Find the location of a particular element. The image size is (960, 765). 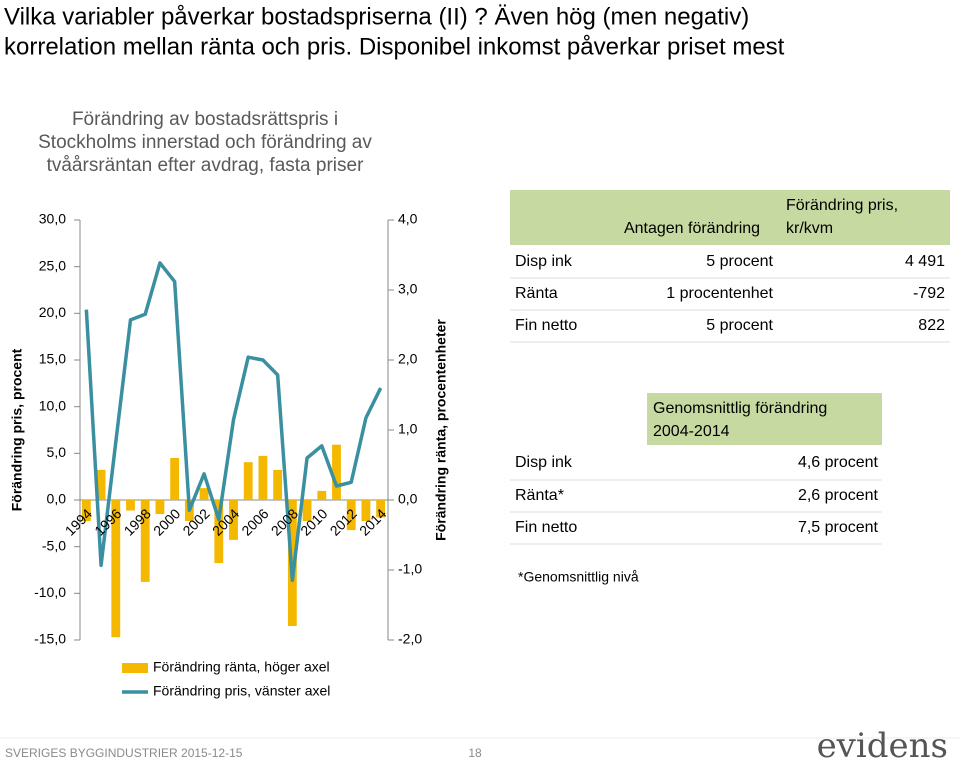

table-header: 2004-2014 is located at coordinates (691, 431).